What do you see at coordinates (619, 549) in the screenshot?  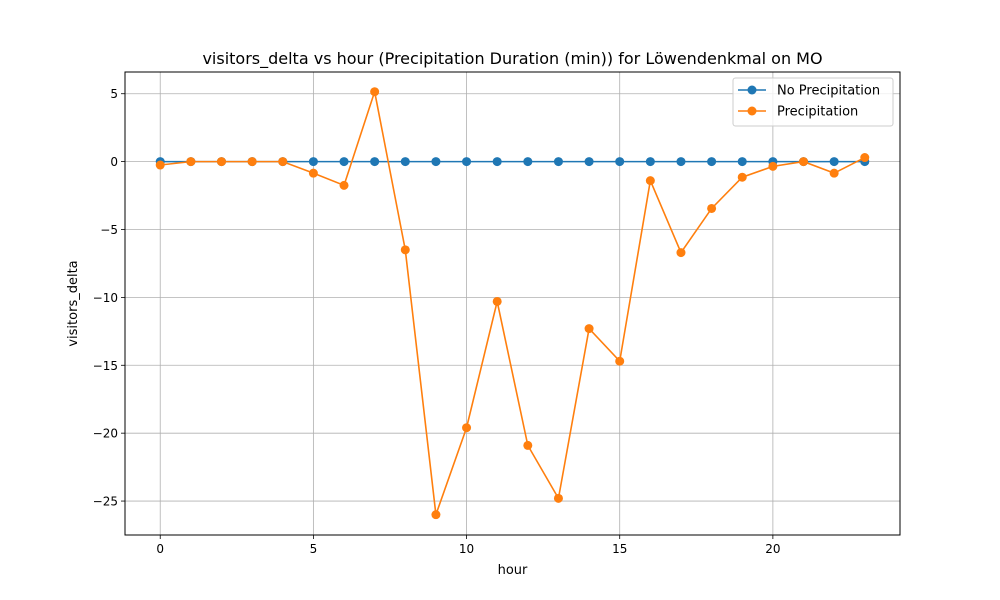 I see `x-tick-label: 15` at bounding box center [619, 549].